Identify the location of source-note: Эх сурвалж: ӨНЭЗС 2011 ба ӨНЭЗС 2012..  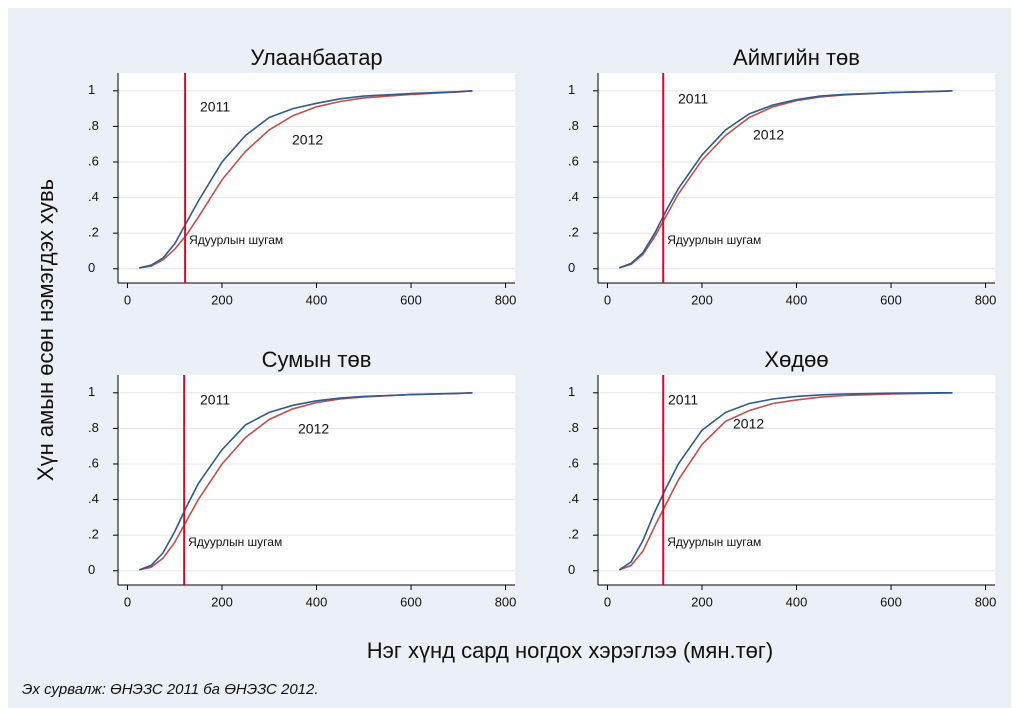
(170, 689).